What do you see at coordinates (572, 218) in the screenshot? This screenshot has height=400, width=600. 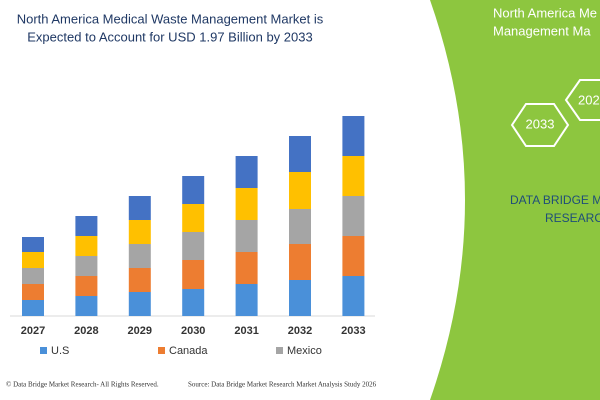 I see `brand-text: RESEARC` at bounding box center [572, 218].